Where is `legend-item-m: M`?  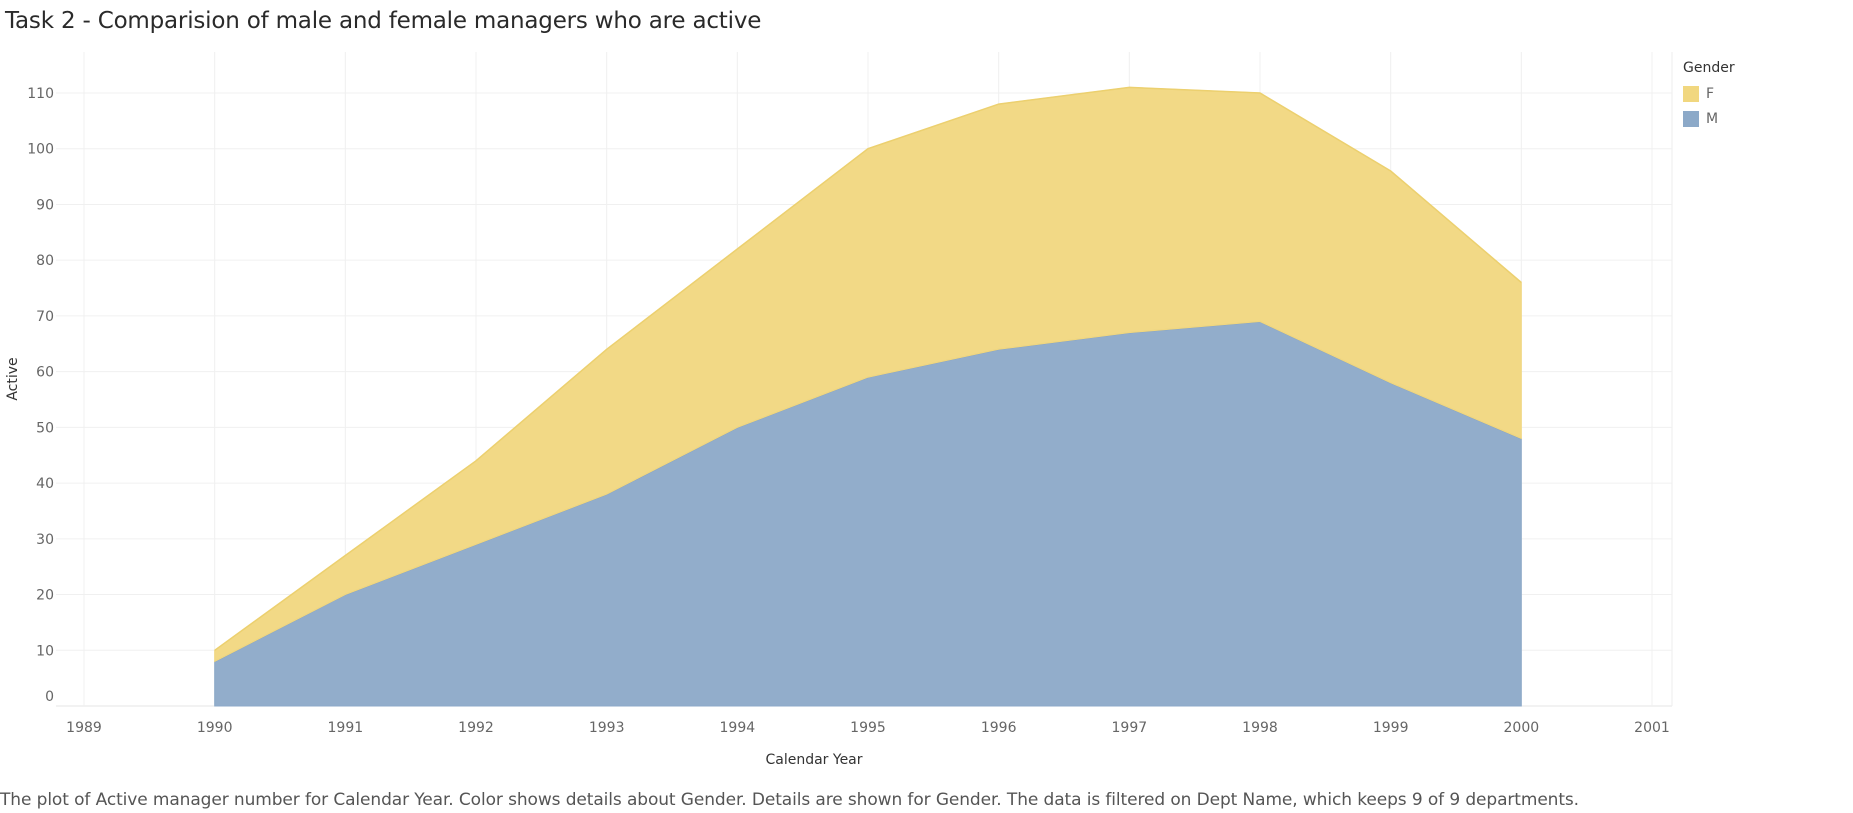
legend-item-m: M is located at coordinates (1709, 118).